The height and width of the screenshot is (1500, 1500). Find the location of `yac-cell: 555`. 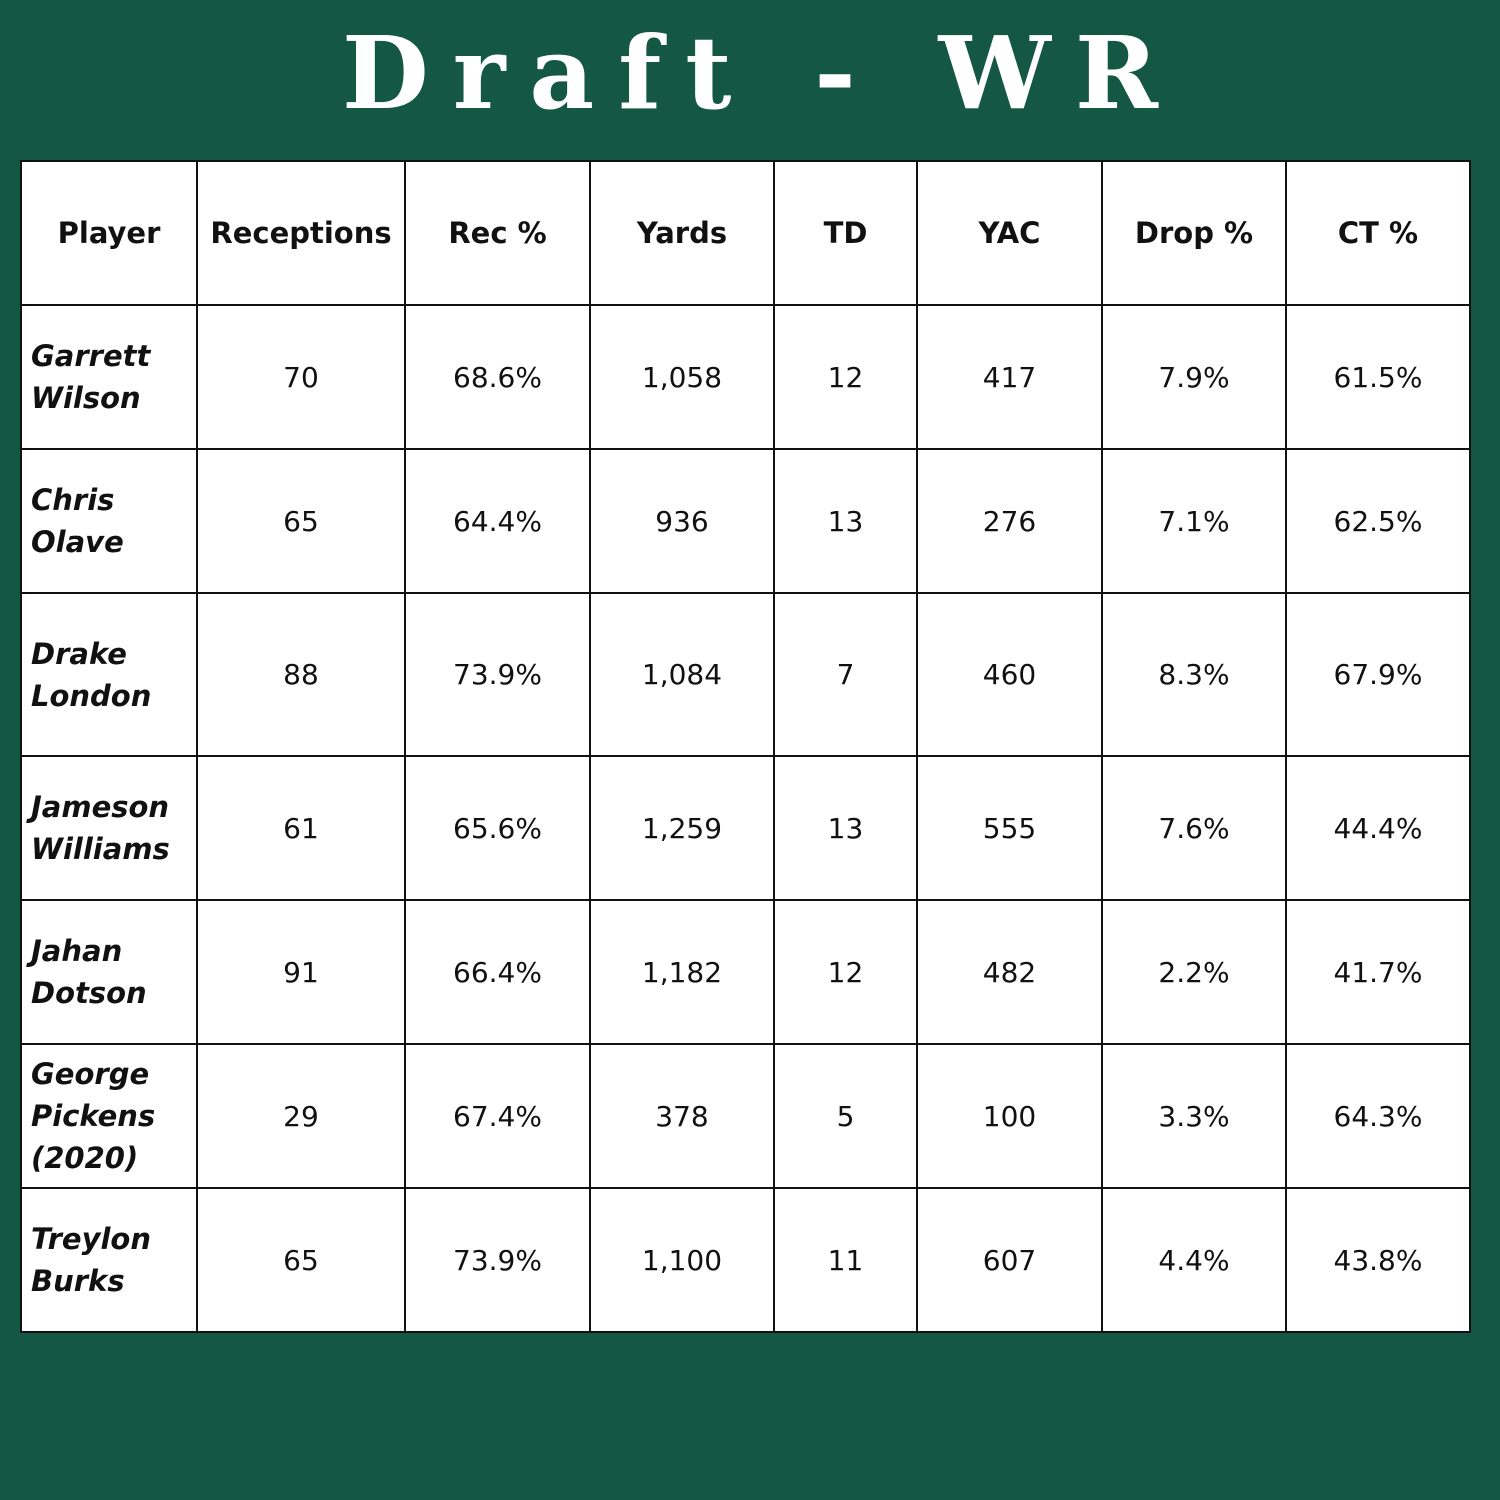

yac-cell: 555 is located at coordinates (1009, 828).